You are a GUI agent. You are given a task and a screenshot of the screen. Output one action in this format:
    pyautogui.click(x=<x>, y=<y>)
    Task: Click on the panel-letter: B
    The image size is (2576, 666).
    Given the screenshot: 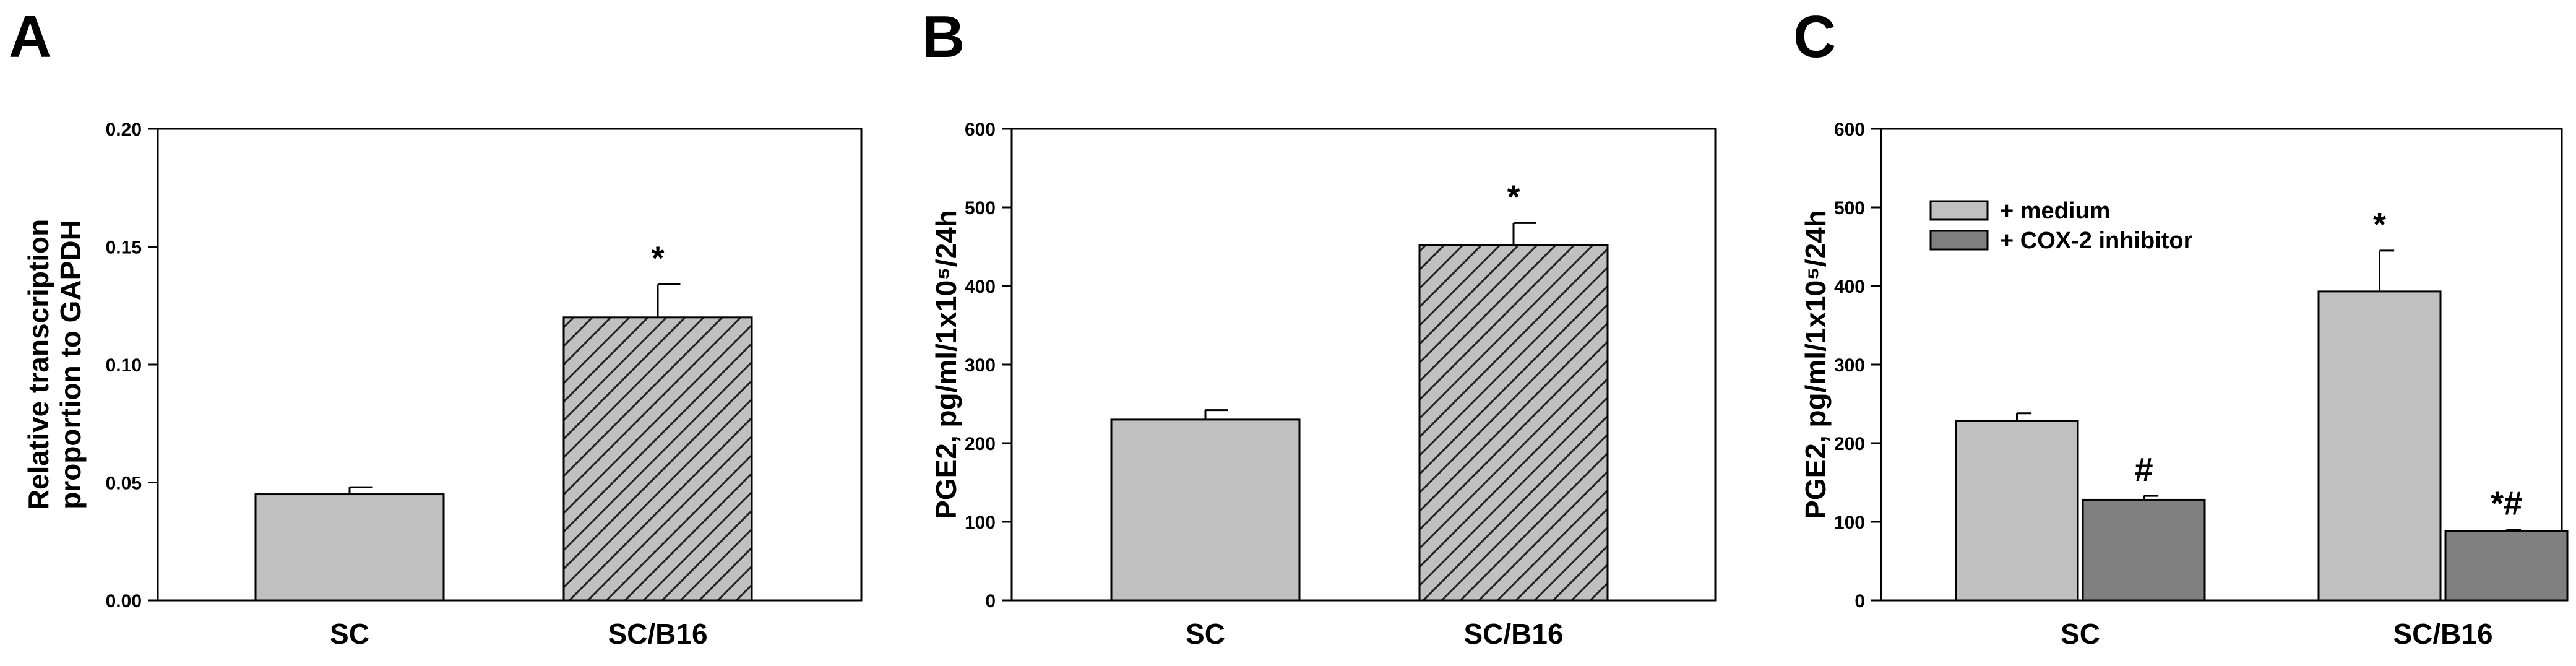 What is the action you would take?
    pyautogui.click(x=943, y=37)
    